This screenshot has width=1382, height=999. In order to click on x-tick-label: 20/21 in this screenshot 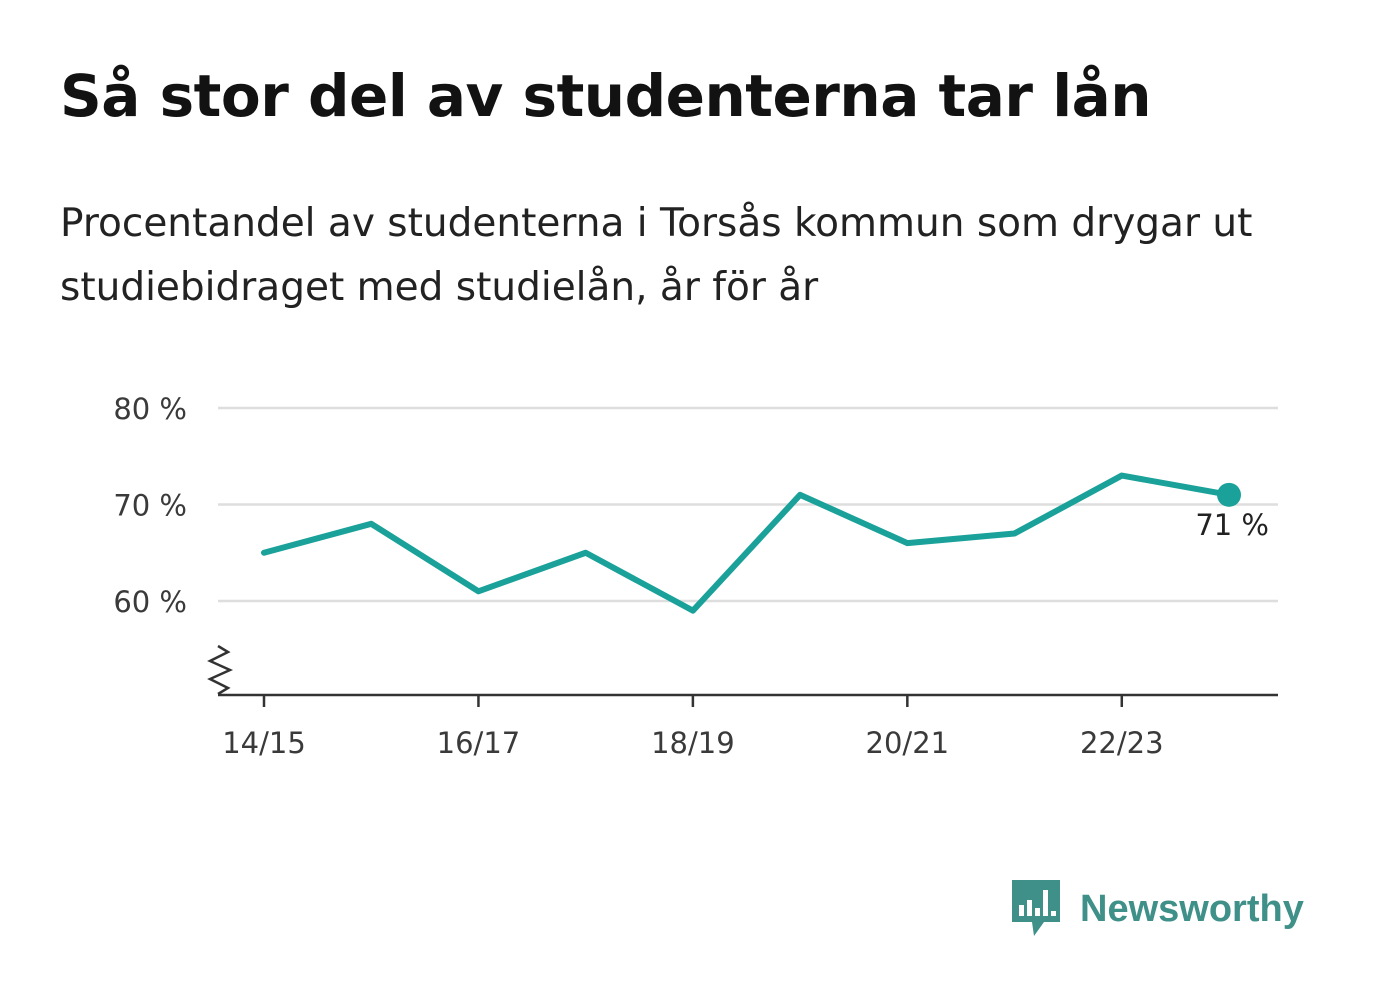, I will do `click(908, 743)`.